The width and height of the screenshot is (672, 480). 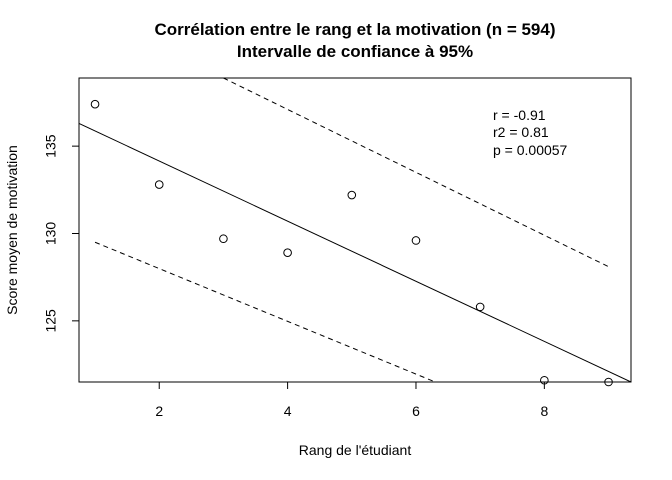 I want to click on x-axis-label: Rang de l'étudiant, so click(x=355, y=450).